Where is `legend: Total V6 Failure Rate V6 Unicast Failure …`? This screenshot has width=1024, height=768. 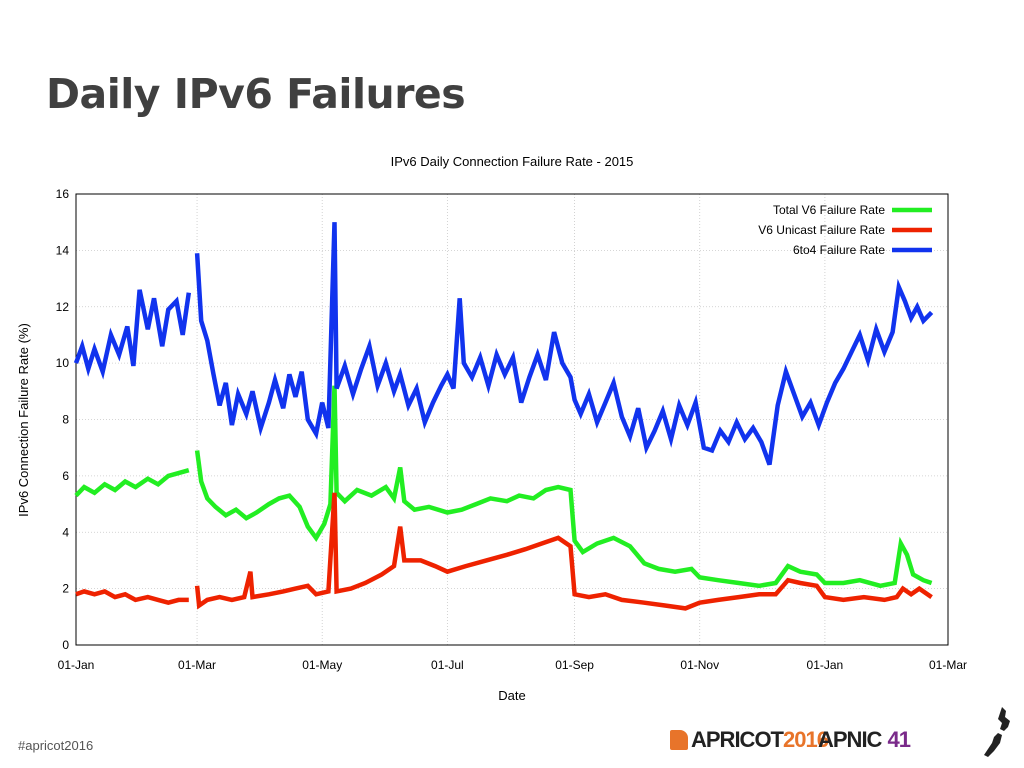
legend: Total V6 Failure Rate V6 Unicast Failure … is located at coordinates (845, 230).